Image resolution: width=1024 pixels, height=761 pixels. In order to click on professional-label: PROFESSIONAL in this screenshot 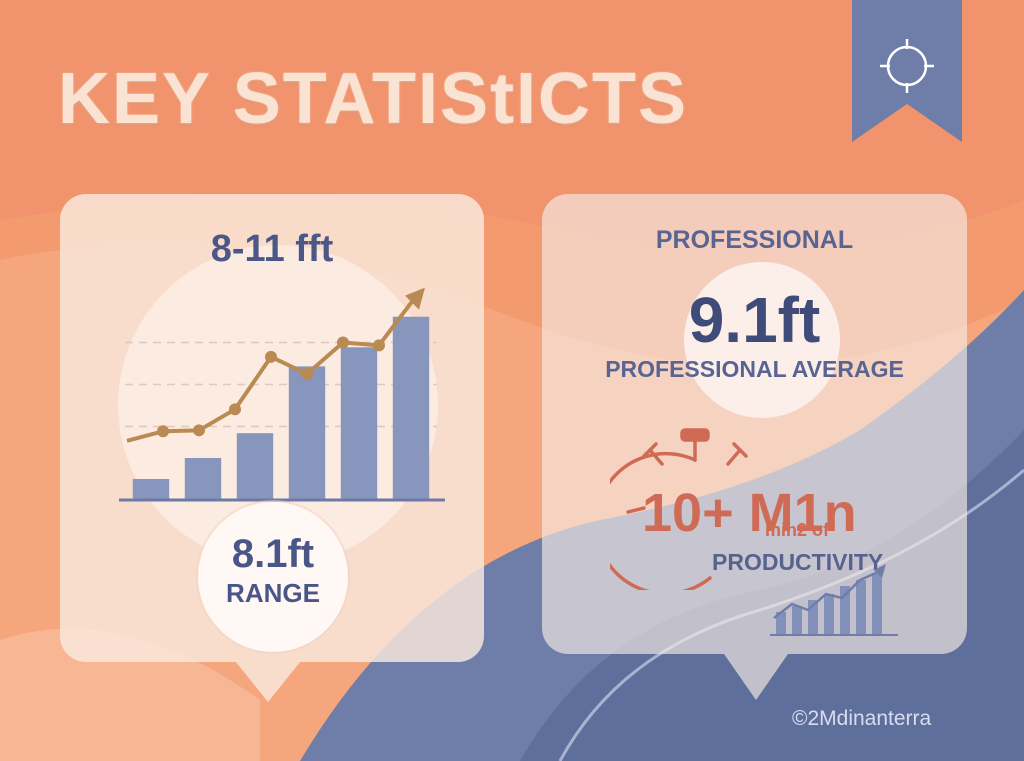, I will do `click(754, 240)`.